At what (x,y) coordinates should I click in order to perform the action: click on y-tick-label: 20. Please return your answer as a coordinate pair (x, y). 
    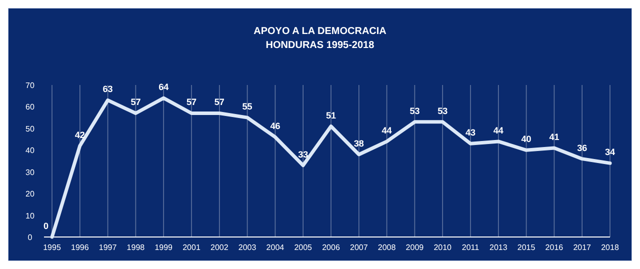
    Looking at the image, I should click on (30, 194).